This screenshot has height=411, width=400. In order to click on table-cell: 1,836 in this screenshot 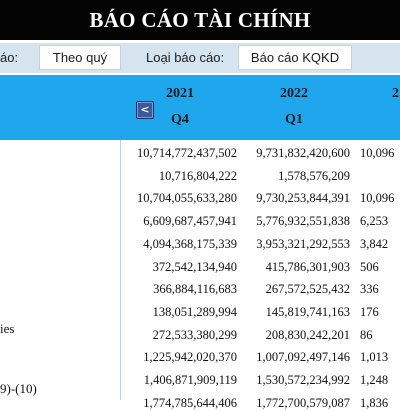, I will do `click(374, 402)`.